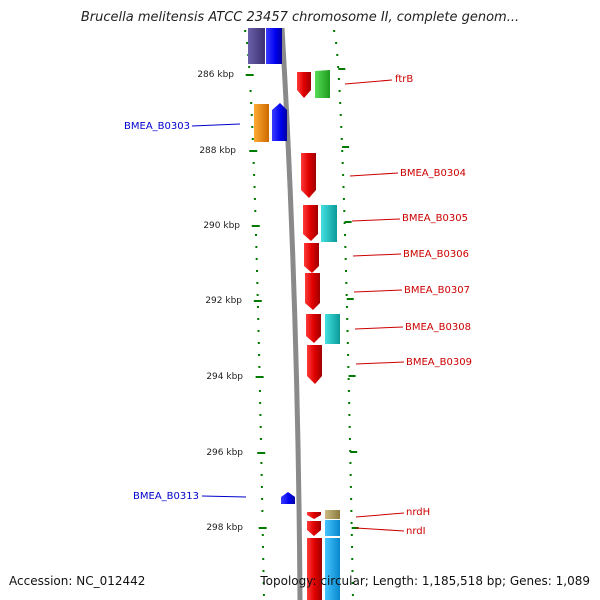 This screenshot has width=600, height=600. Describe the element at coordinates (314, 528) in the screenshot. I see `gene-nrdI` at that location.